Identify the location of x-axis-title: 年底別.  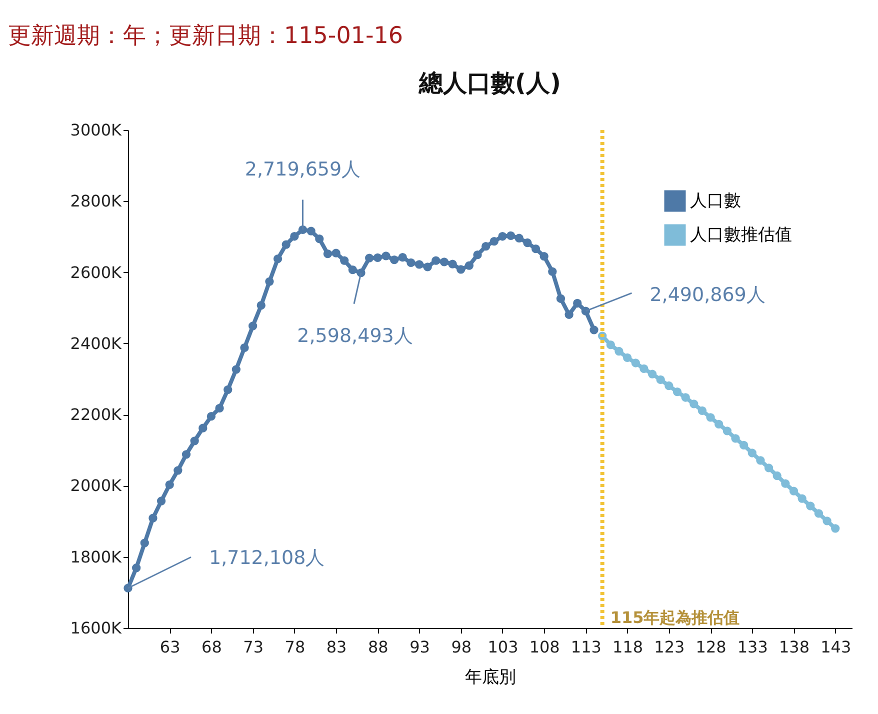
(490, 678).